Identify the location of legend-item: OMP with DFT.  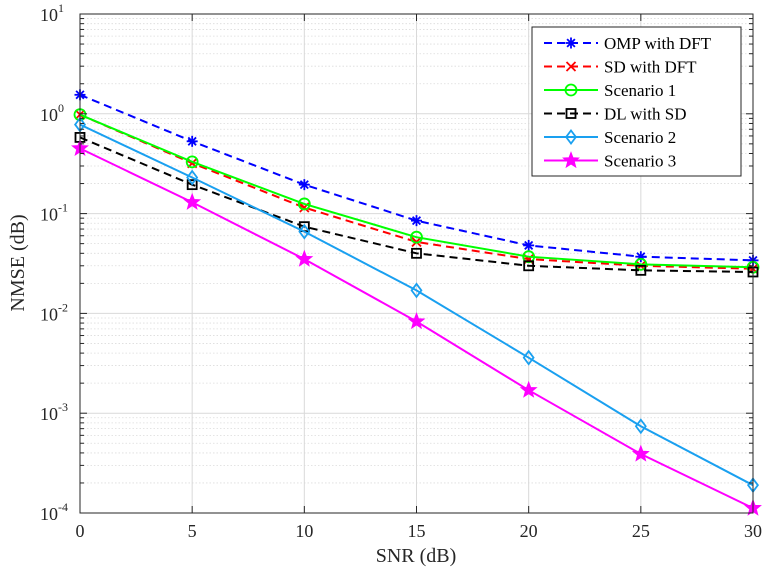
(628, 43).